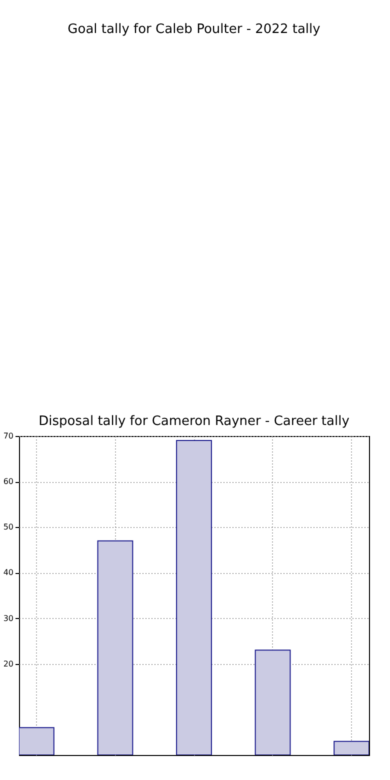 Image resolution: width=390 pixels, height=780 pixels. Describe the element at coordinates (194, 421) in the screenshot. I see `chart-title: Disposal tally for Cameron Rayner - Career tally` at that location.